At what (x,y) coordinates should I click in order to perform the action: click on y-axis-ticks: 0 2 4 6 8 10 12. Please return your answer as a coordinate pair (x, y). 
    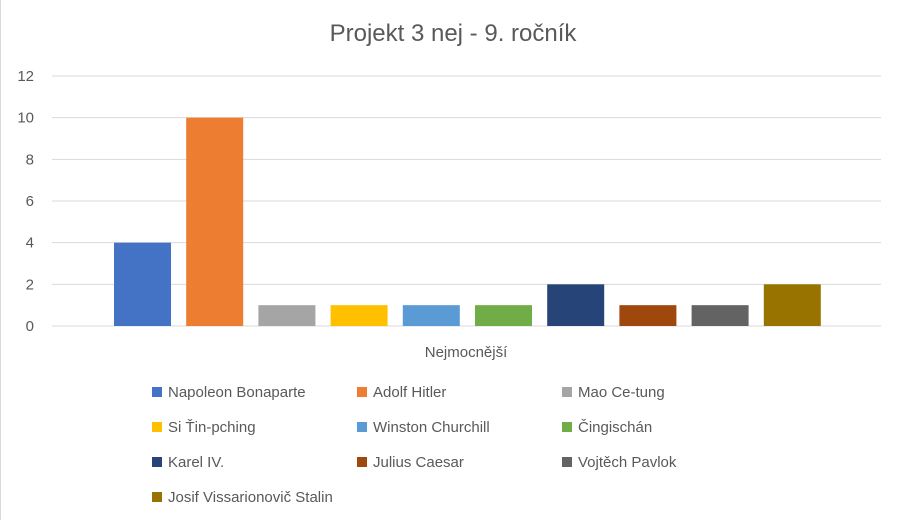
    Looking at the image, I should click on (25, 201).